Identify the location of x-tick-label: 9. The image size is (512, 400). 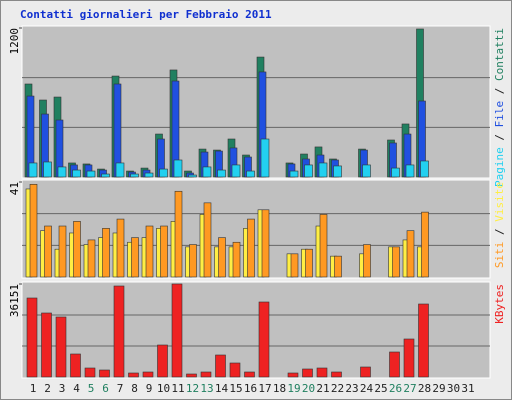
(149, 388).